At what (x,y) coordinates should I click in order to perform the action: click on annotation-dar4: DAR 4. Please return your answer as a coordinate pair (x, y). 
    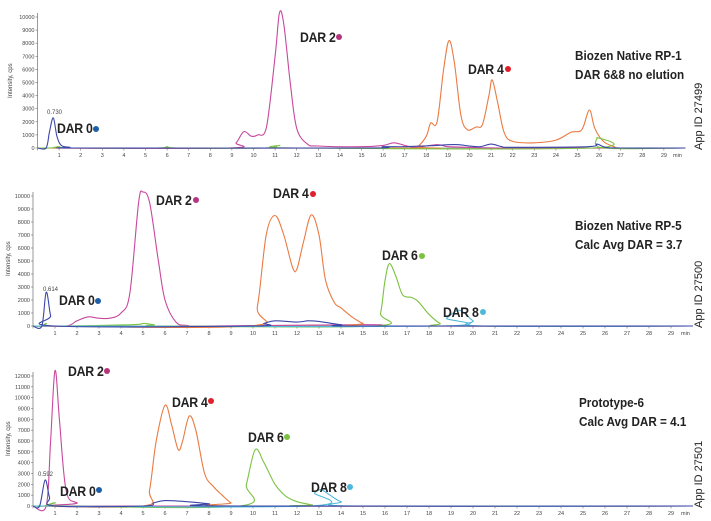
    Looking at the image, I should click on (486, 69).